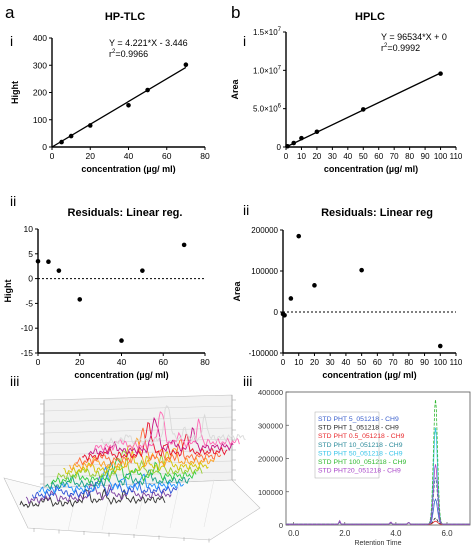  What do you see at coordinates (264, 271) in the screenshot?
I see `y-tick-label: 100000` at bounding box center [264, 271].